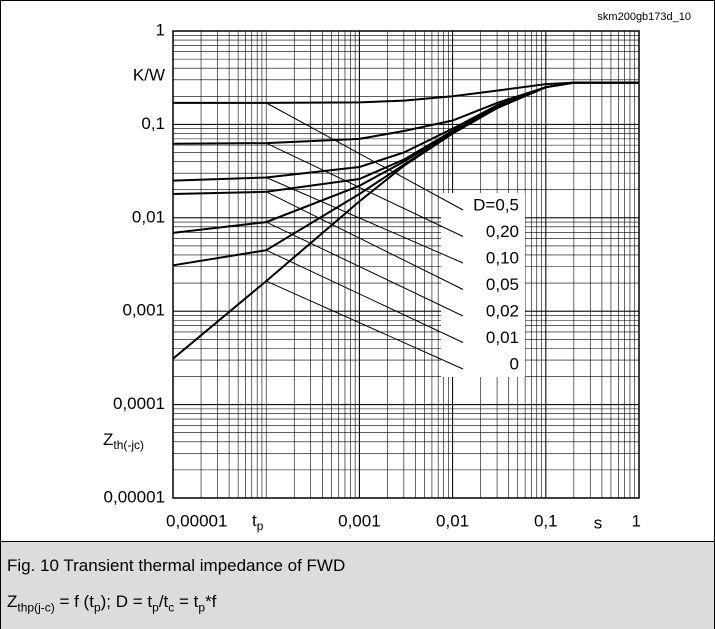 The width and height of the screenshot is (715, 629). I want to click on y-tick-label: 0,01, so click(148, 216).